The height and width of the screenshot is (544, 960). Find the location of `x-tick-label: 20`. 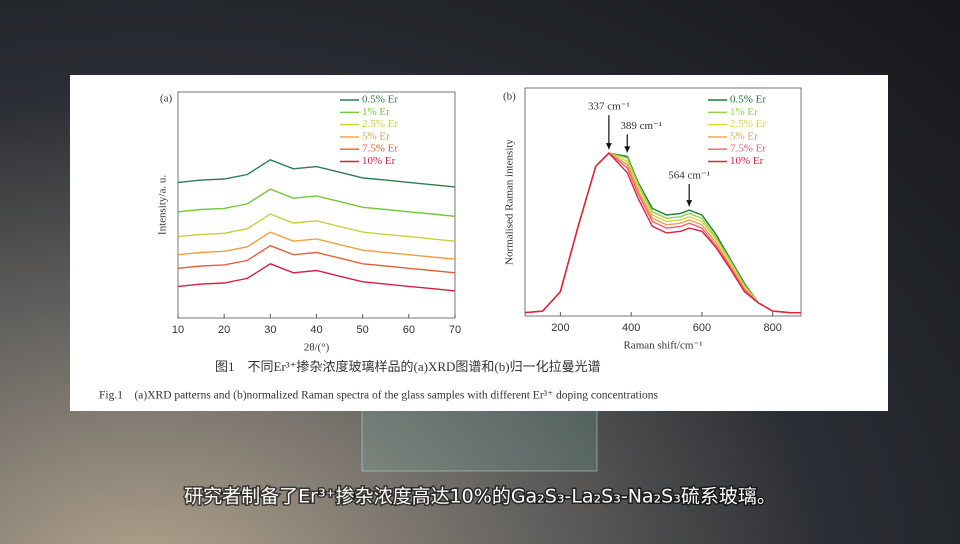

x-tick-label: 20 is located at coordinates (224, 330).